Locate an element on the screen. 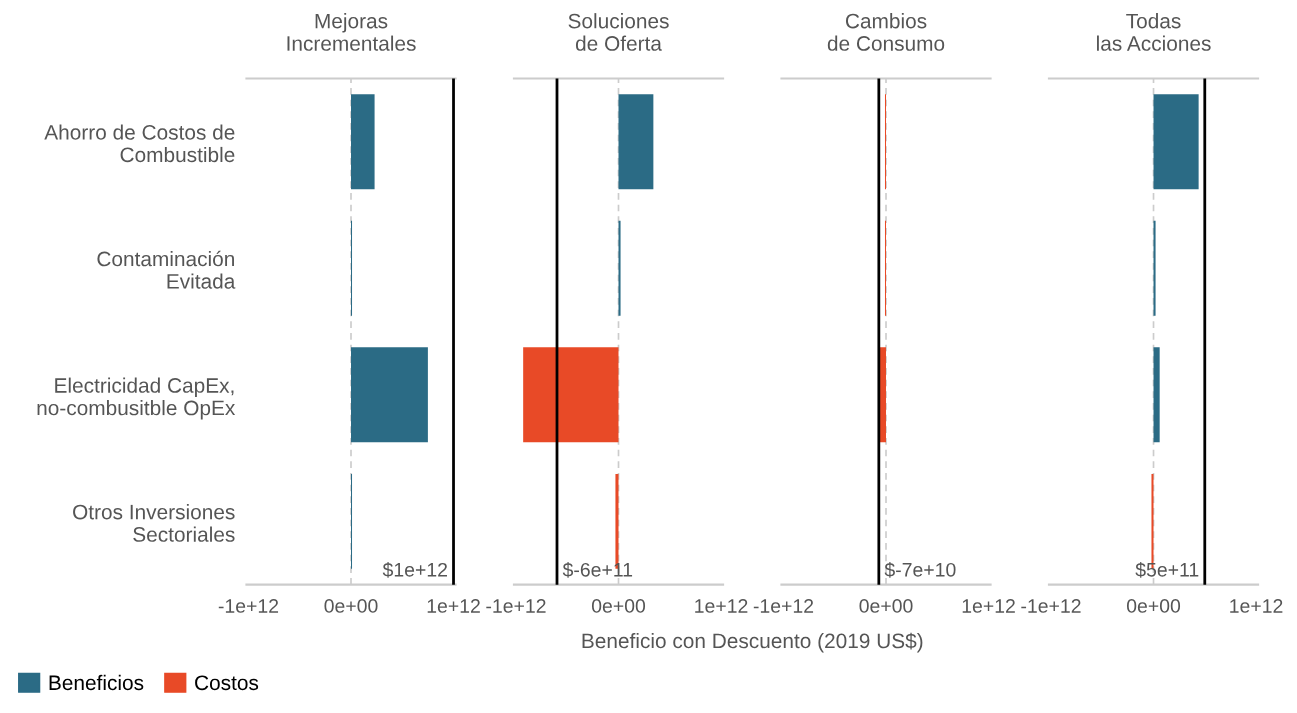  ref-line-label: $1e+12 is located at coordinates (414, 570).